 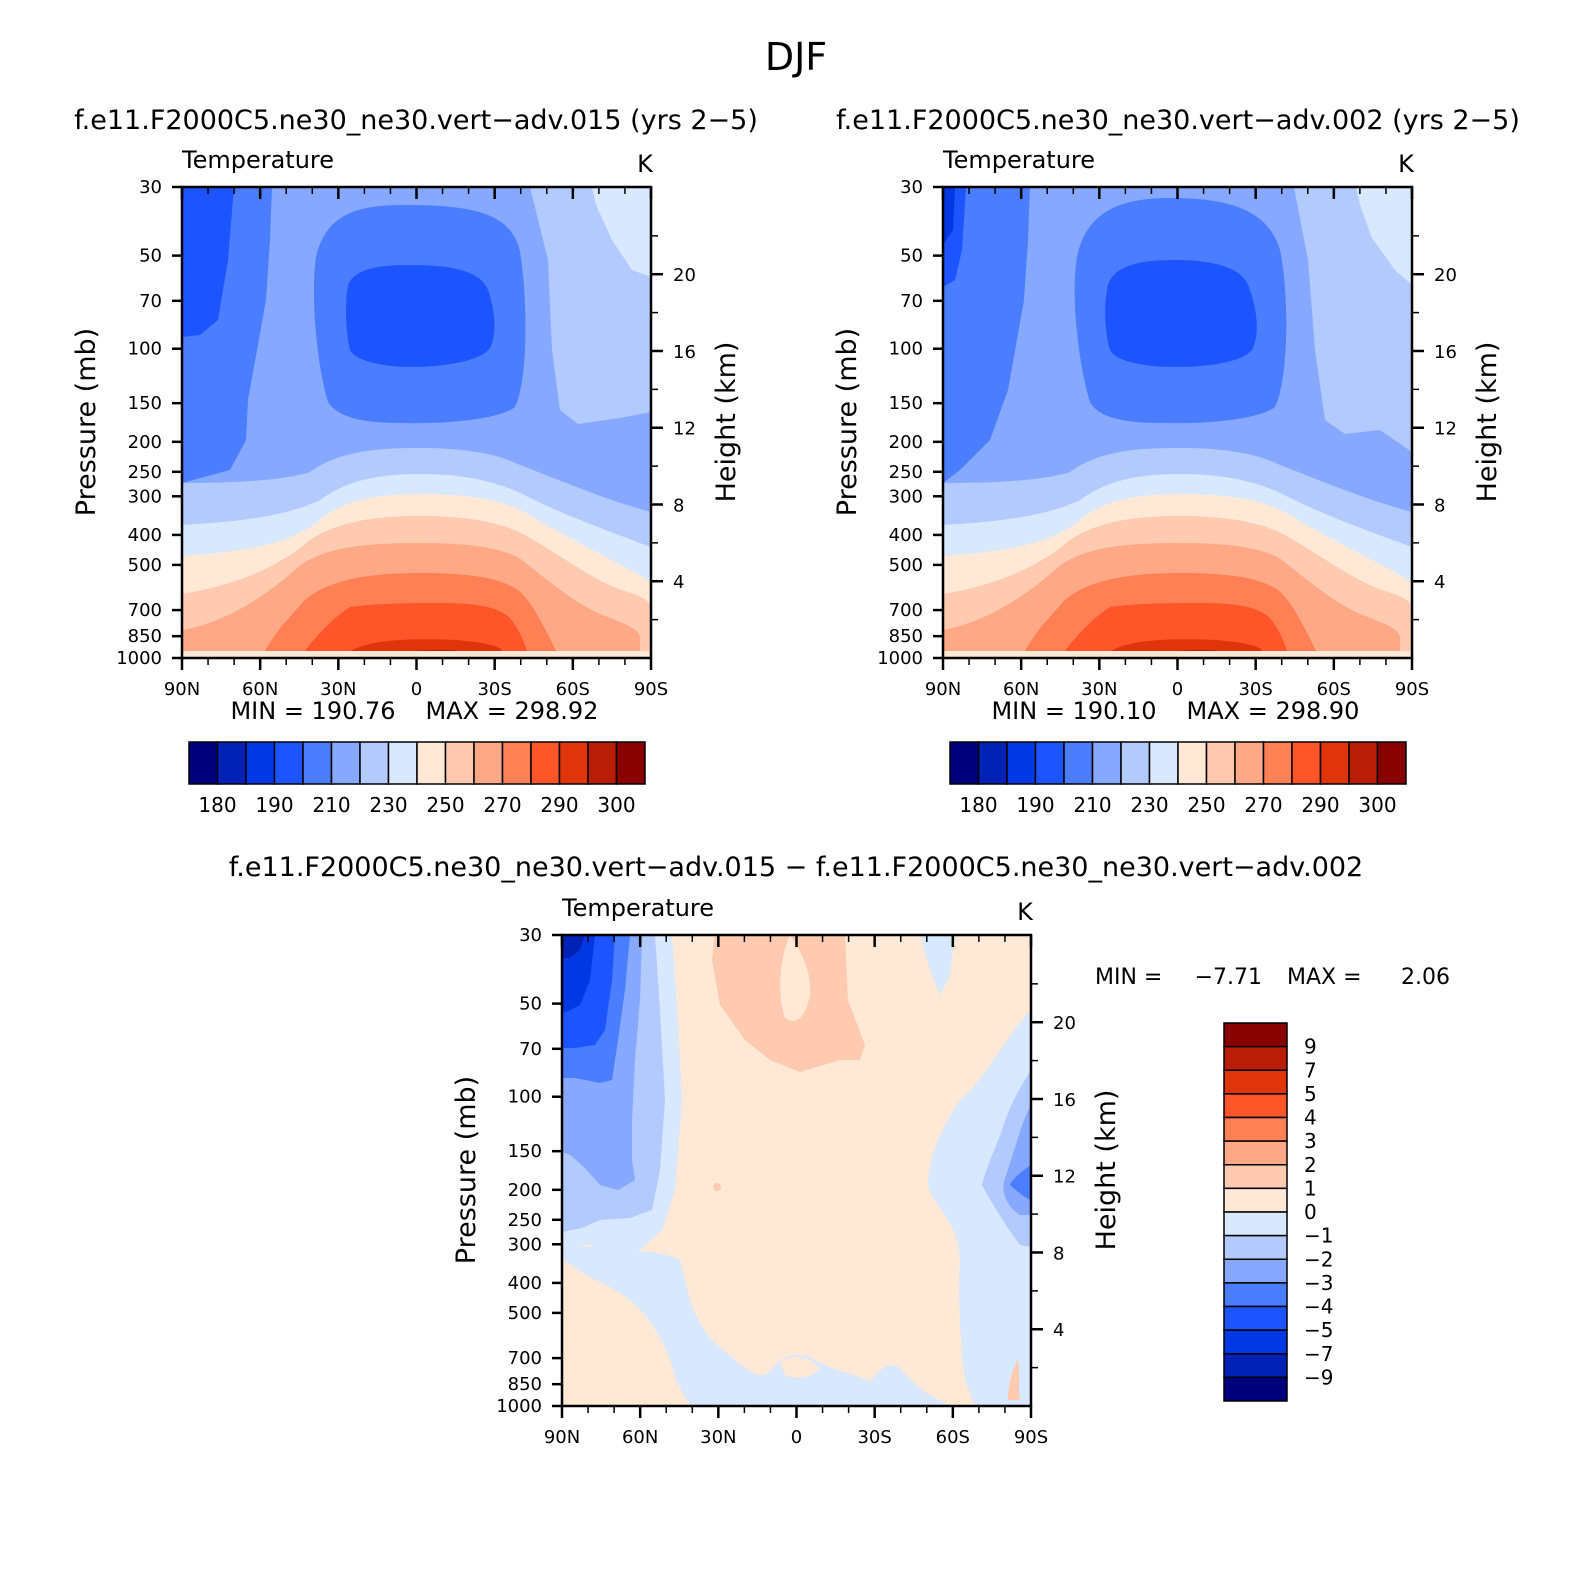 What do you see at coordinates (1384, 236) in the screenshot?
I see `panel-2-band-top-right` at bounding box center [1384, 236].